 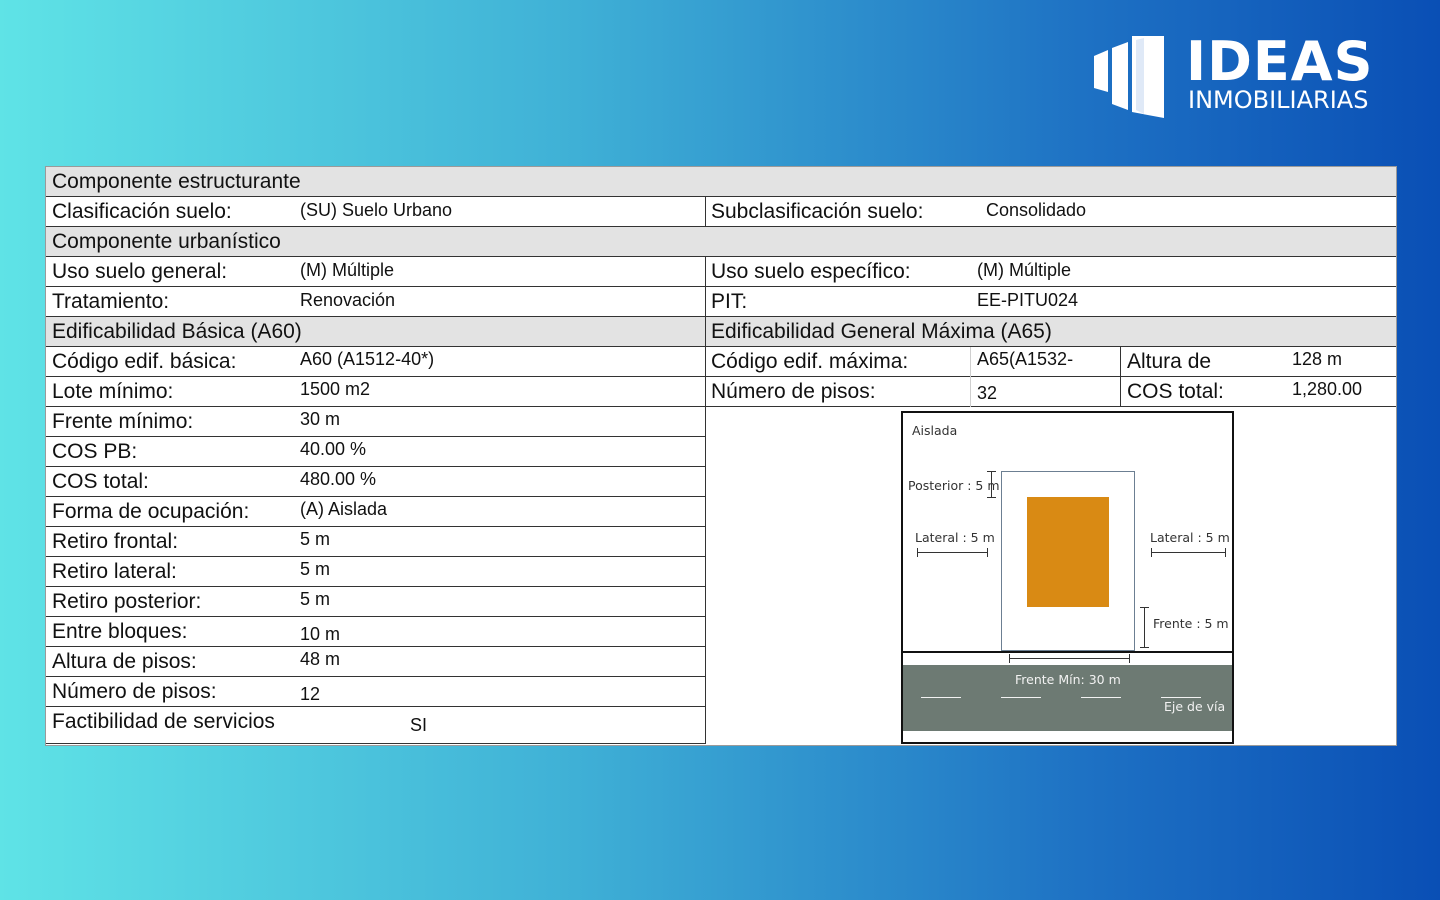 I want to click on table-row: Forma de ocupación: (A) Aislada, so click(x=375, y=512).